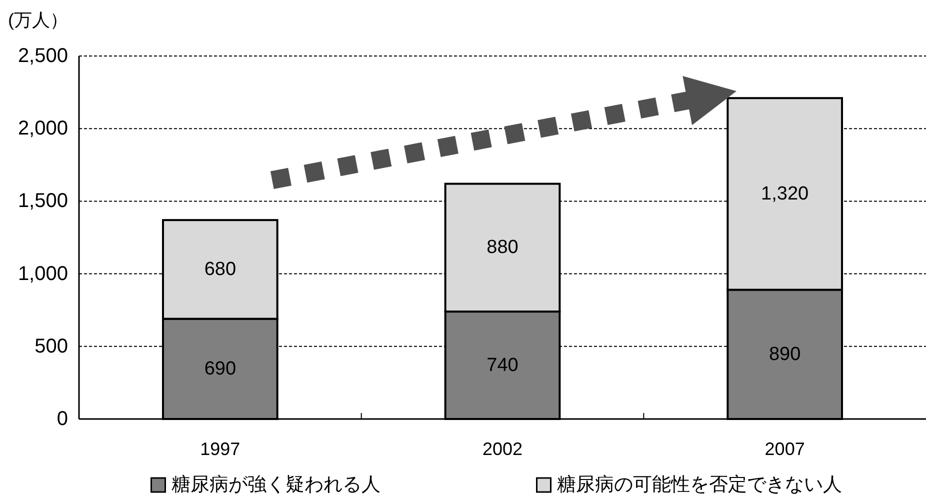 The image size is (926, 497). I want to click on x-tick-label: 2007, so click(784, 449).